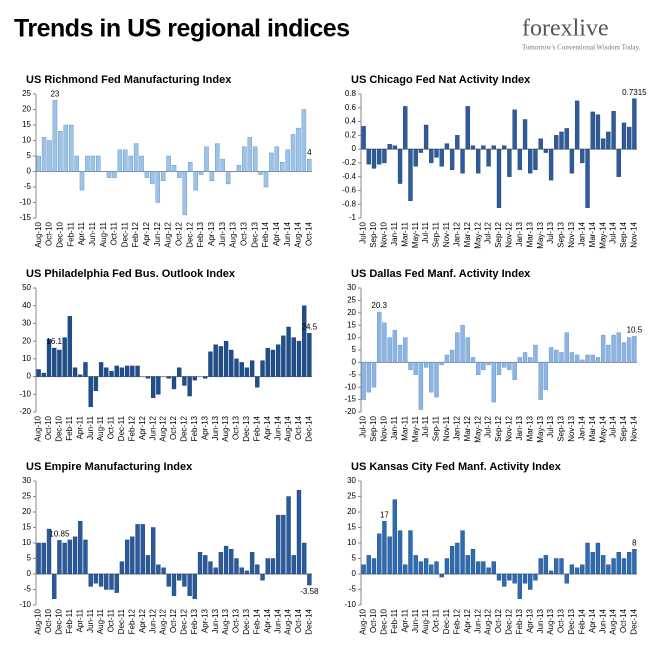  I want to click on y-tick-label: 5, so click(354, 349).